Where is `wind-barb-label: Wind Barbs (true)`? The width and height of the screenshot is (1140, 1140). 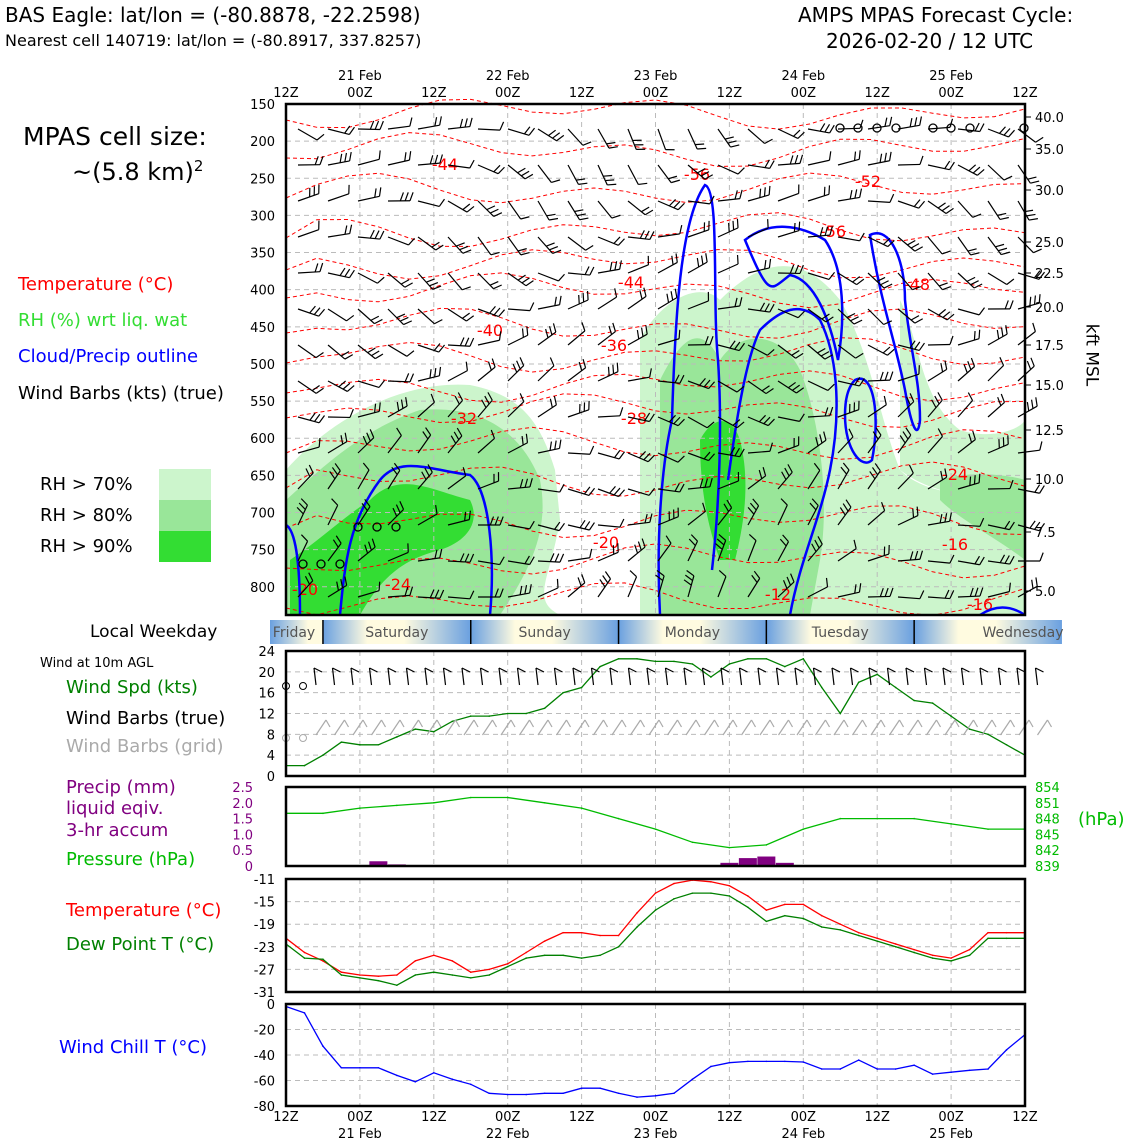
wind-barb-label: Wind Barbs (true) is located at coordinates (146, 718).